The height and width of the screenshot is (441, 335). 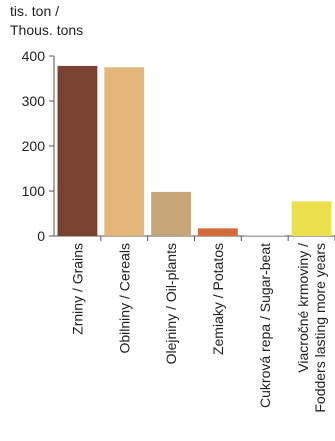 I want to click on y-tick-label: 200, so click(x=34, y=146).